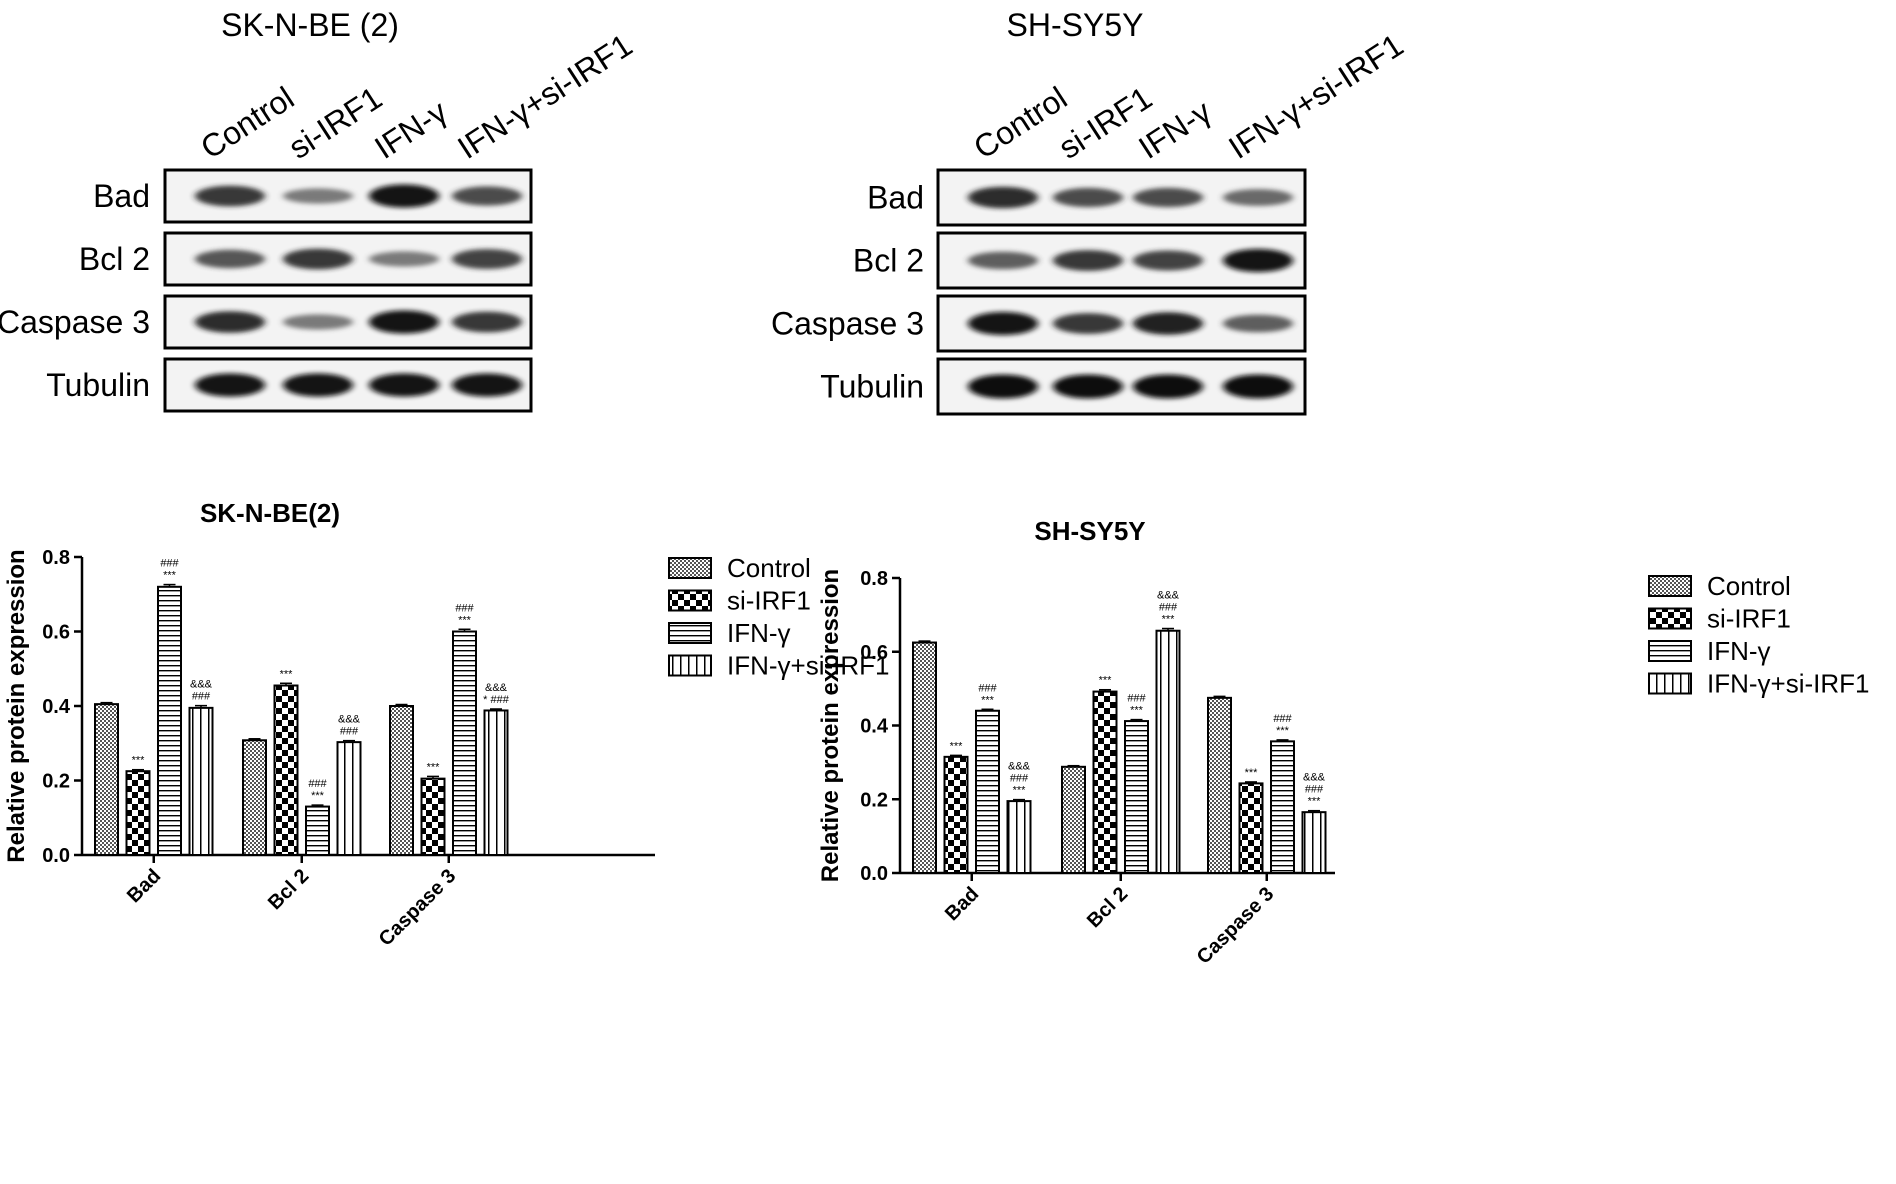 This screenshot has height=1184, width=1896. I want to click on legend-label: si-IRF1, so click(769, 601).